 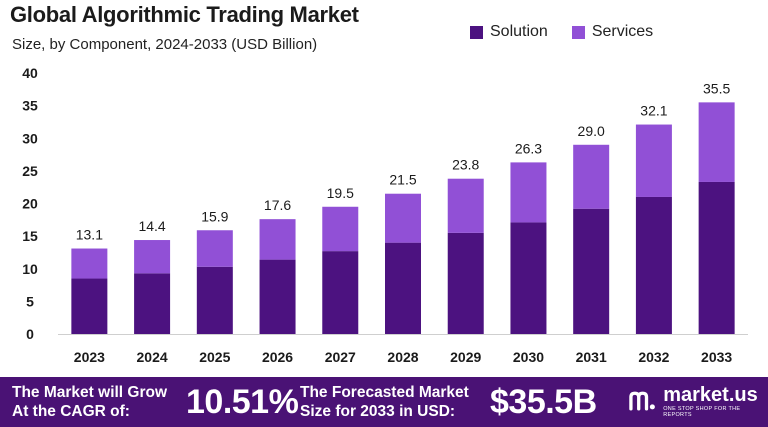 I want to click on market-us-logo-icon, so click(x=642, y=400).